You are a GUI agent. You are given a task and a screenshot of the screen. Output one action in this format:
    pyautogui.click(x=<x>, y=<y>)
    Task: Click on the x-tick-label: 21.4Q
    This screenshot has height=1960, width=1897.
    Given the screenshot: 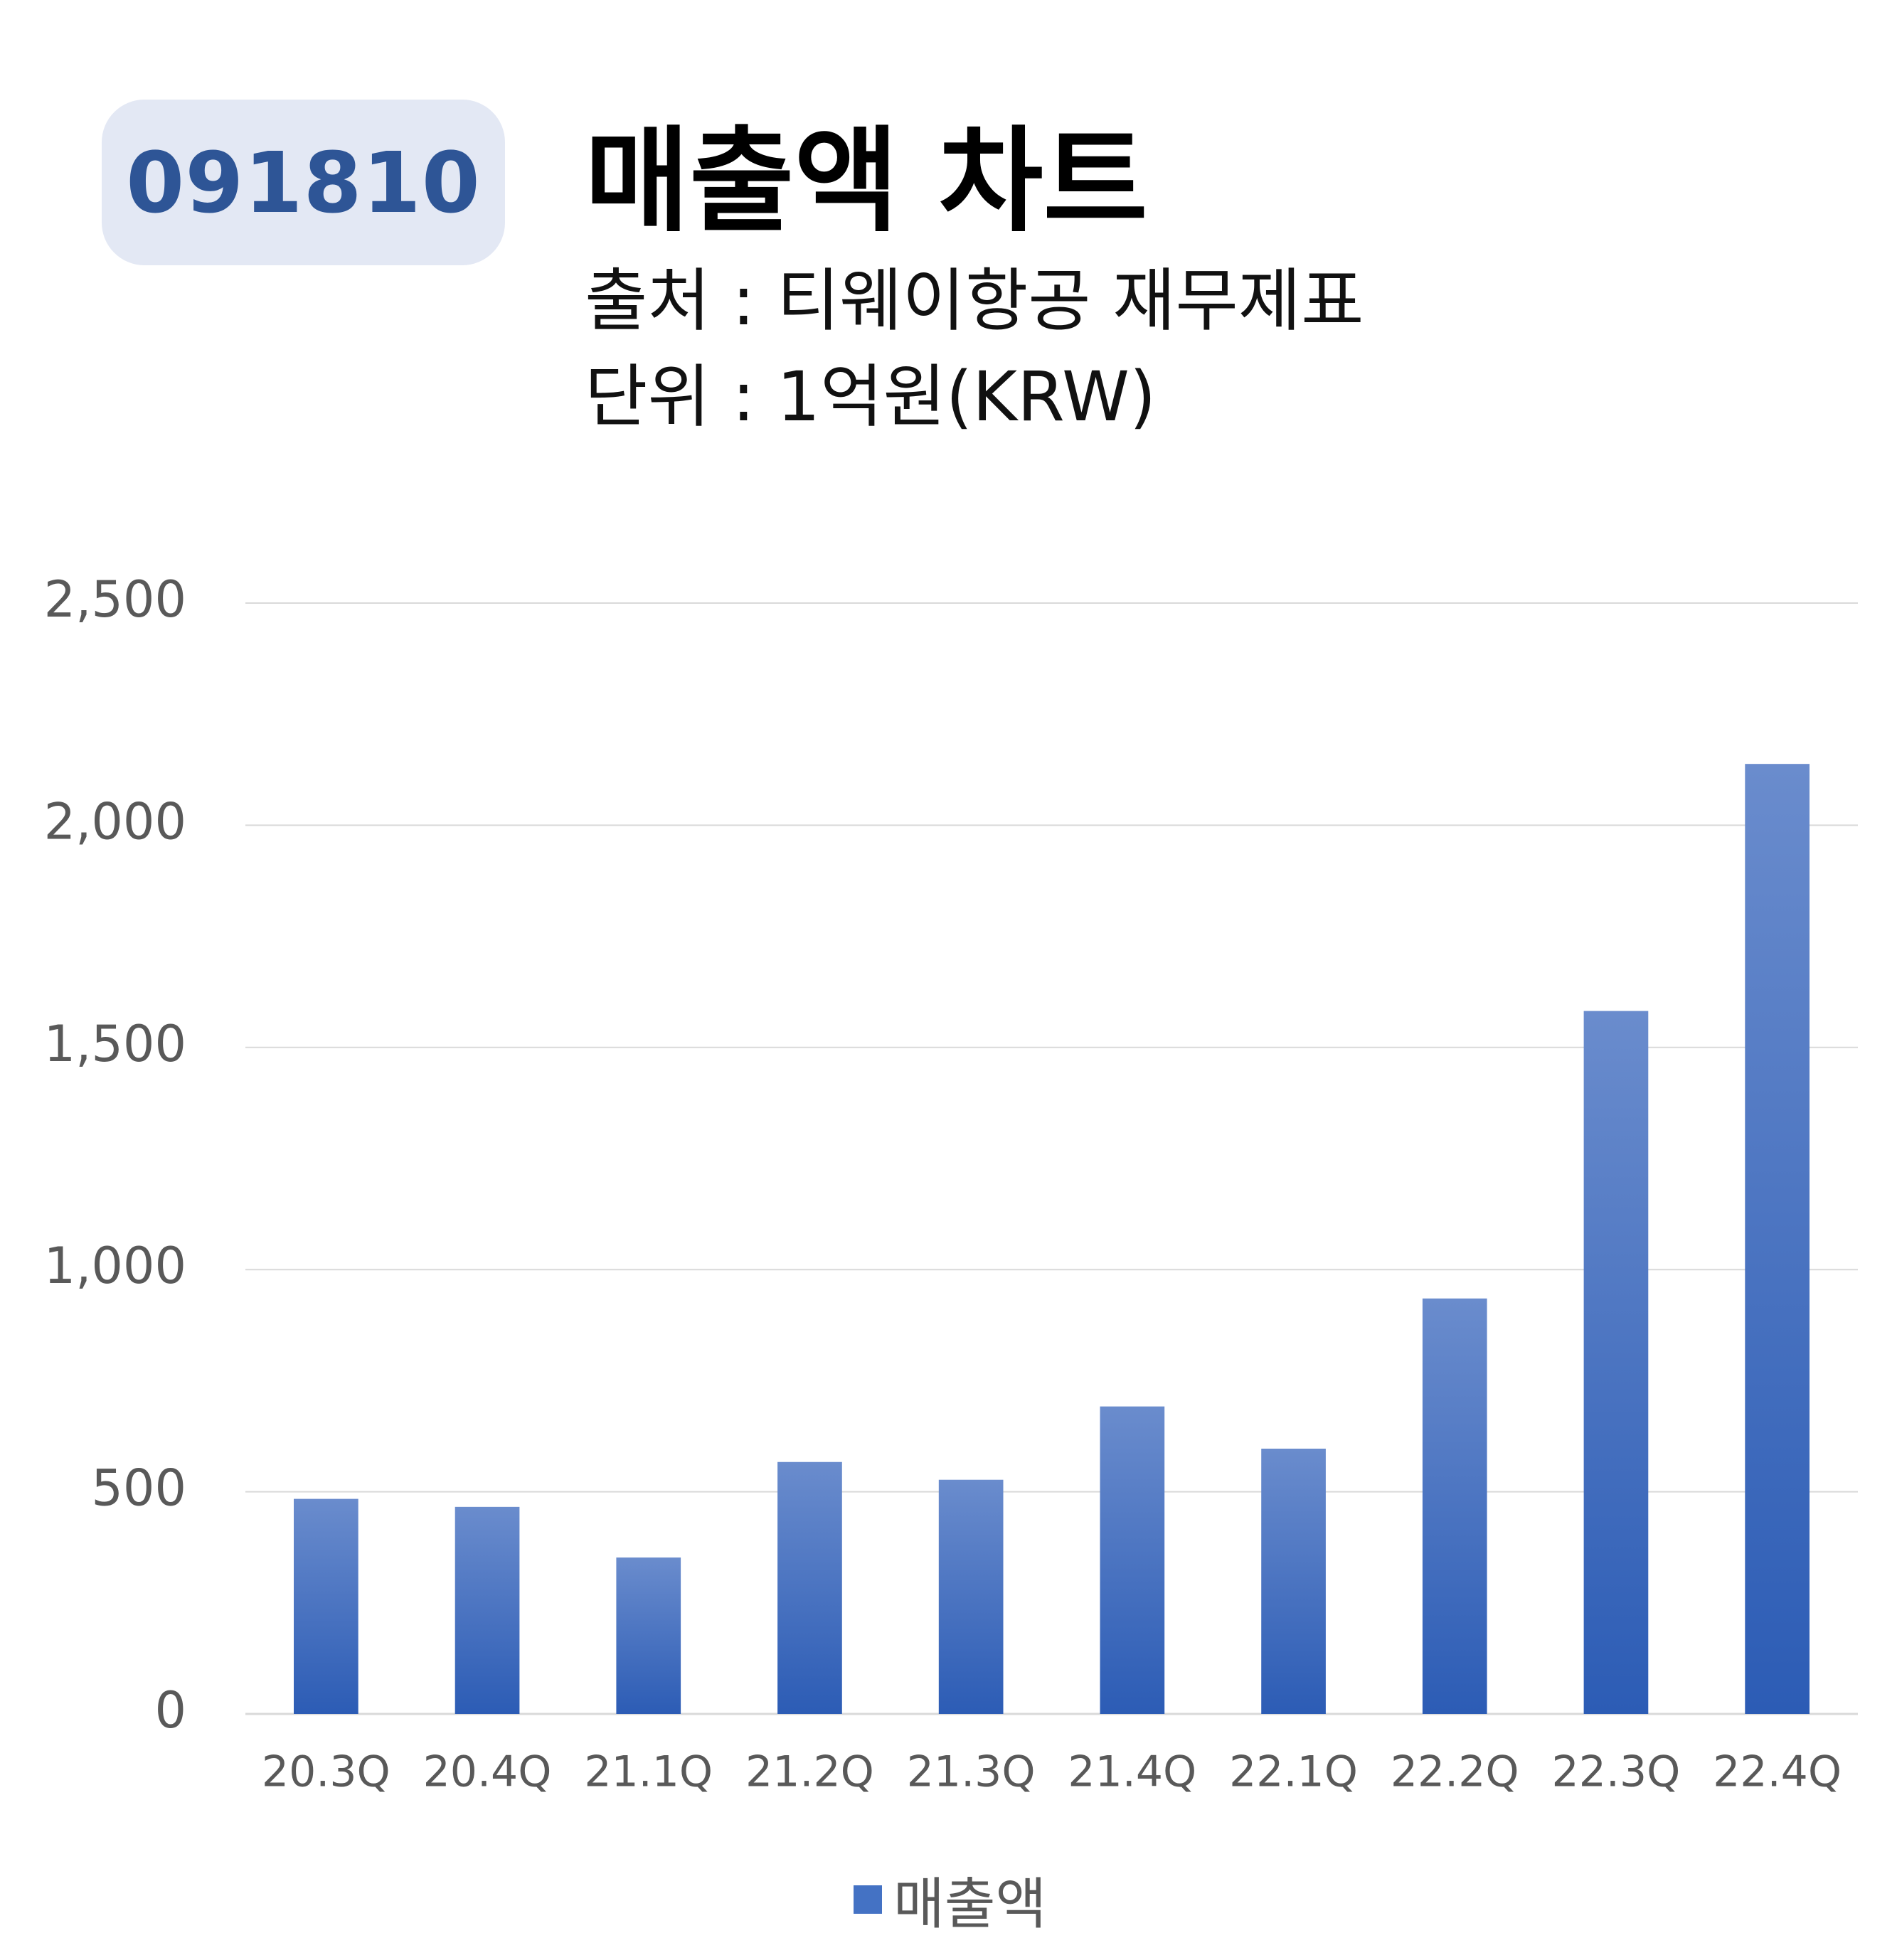 What is the action you would take?
    pyautogui.click(x=1132, y=1772)
    